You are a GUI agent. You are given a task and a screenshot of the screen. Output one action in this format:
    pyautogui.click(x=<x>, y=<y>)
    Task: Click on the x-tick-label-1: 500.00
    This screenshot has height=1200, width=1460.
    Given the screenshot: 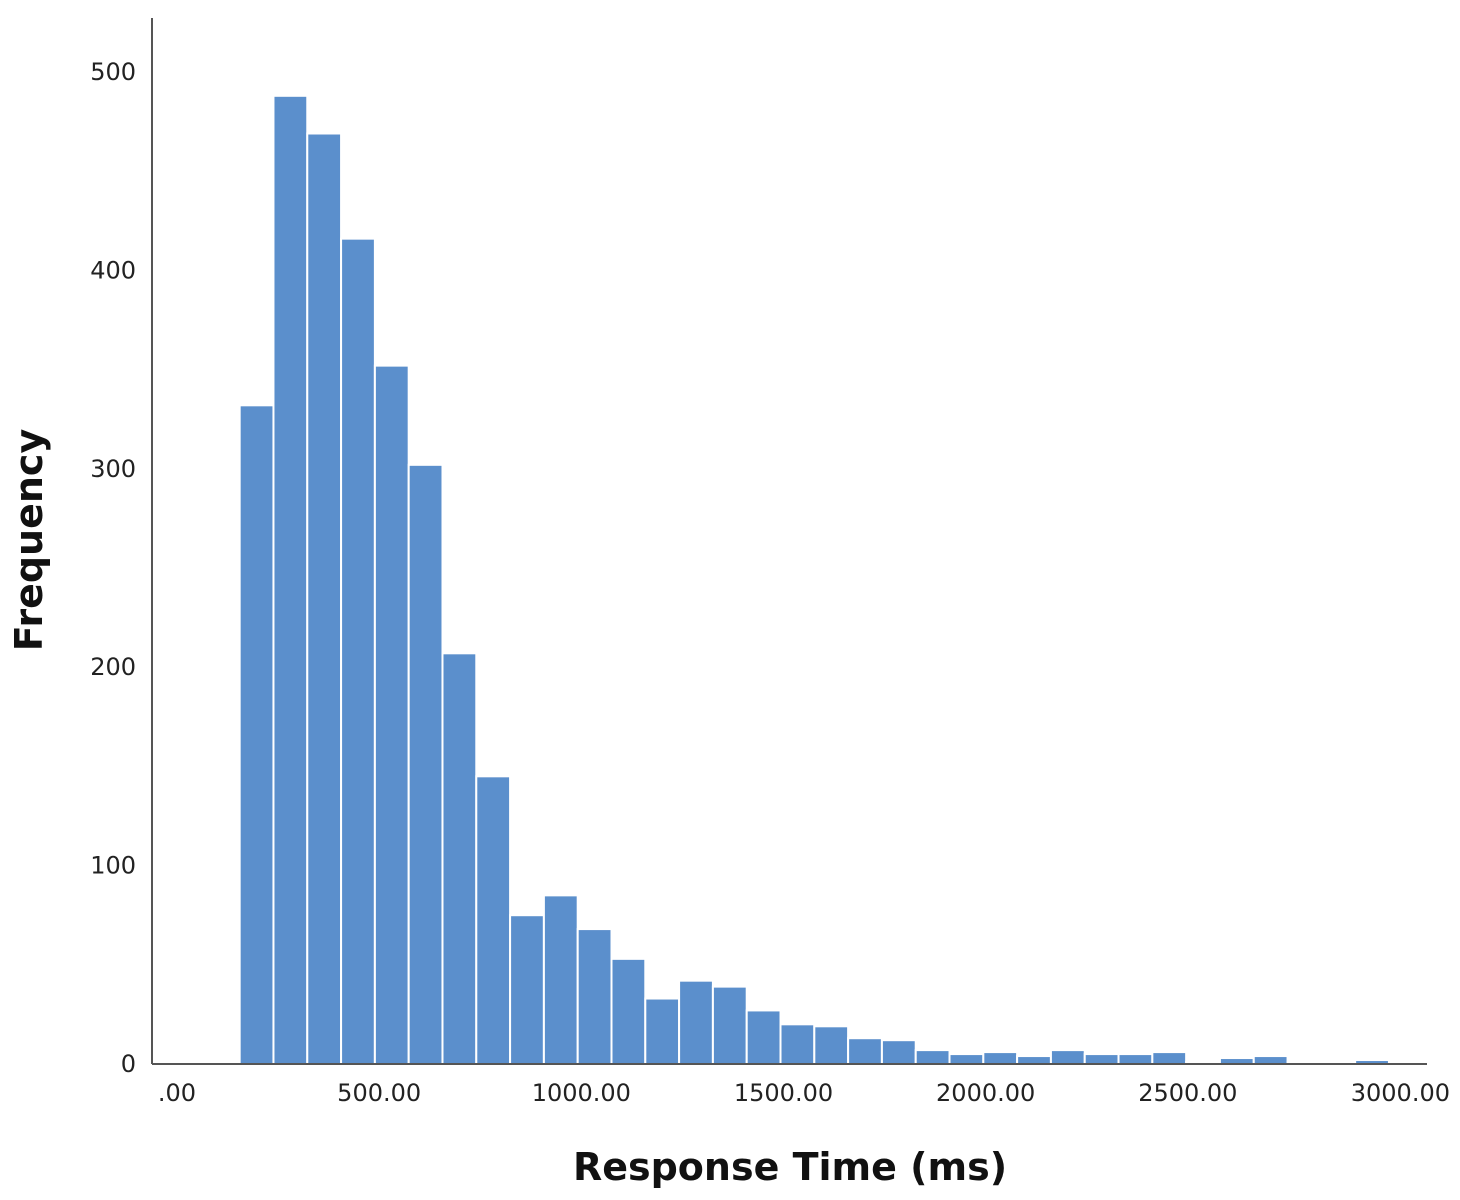 What is the action you would take?
    pyautogui.click(x=379, y=1093)
    